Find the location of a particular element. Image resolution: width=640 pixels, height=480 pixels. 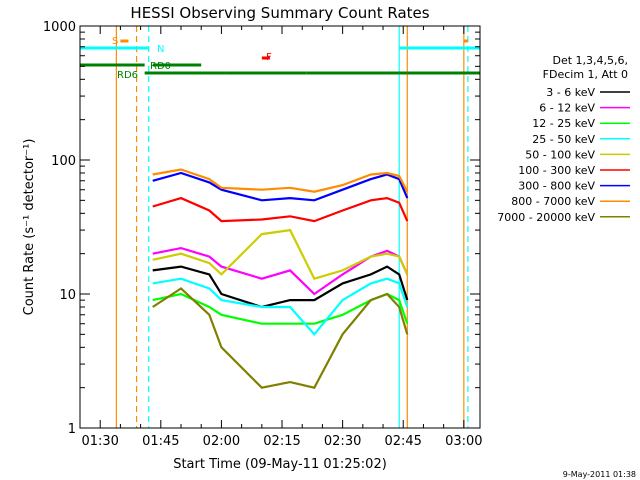

flag-label: F is located at coordinates (269, 57).